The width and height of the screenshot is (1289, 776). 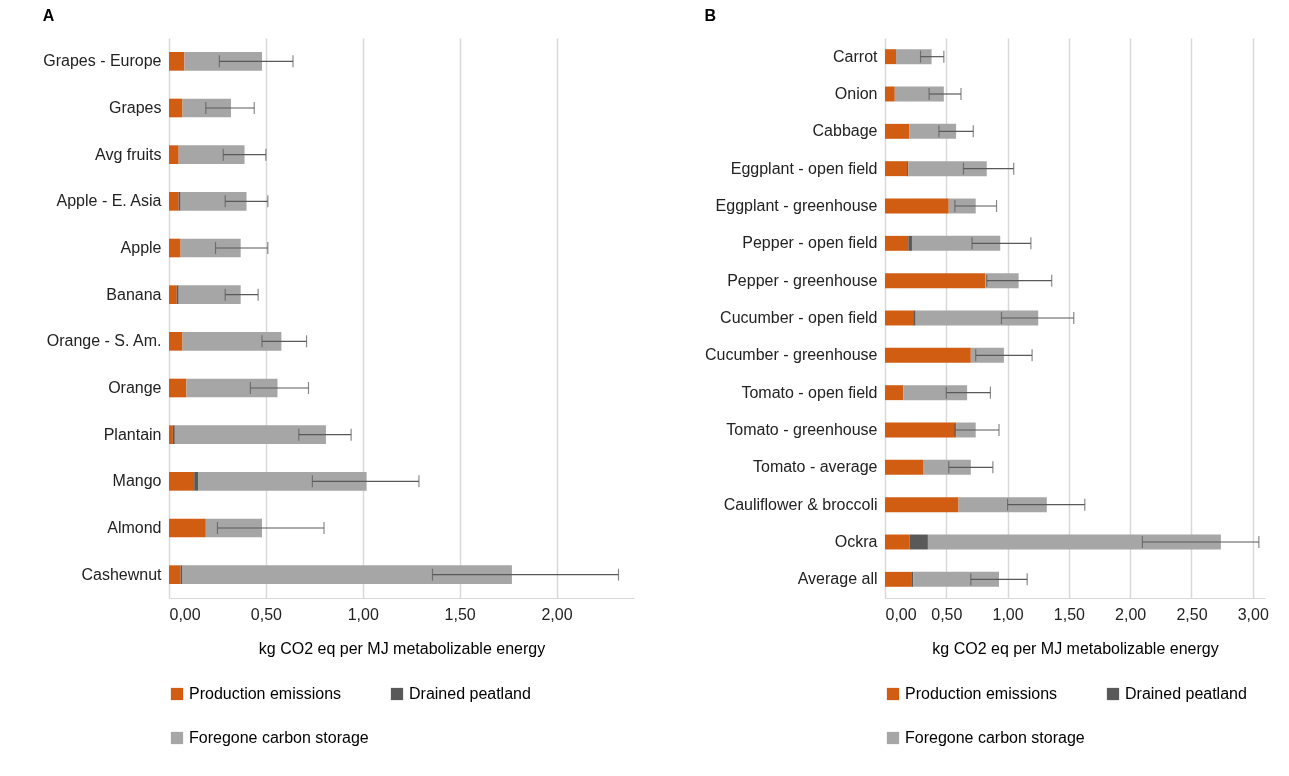 I want to click on y-tick-label: Pepper - greenhouse, so click(x=802, y=280).